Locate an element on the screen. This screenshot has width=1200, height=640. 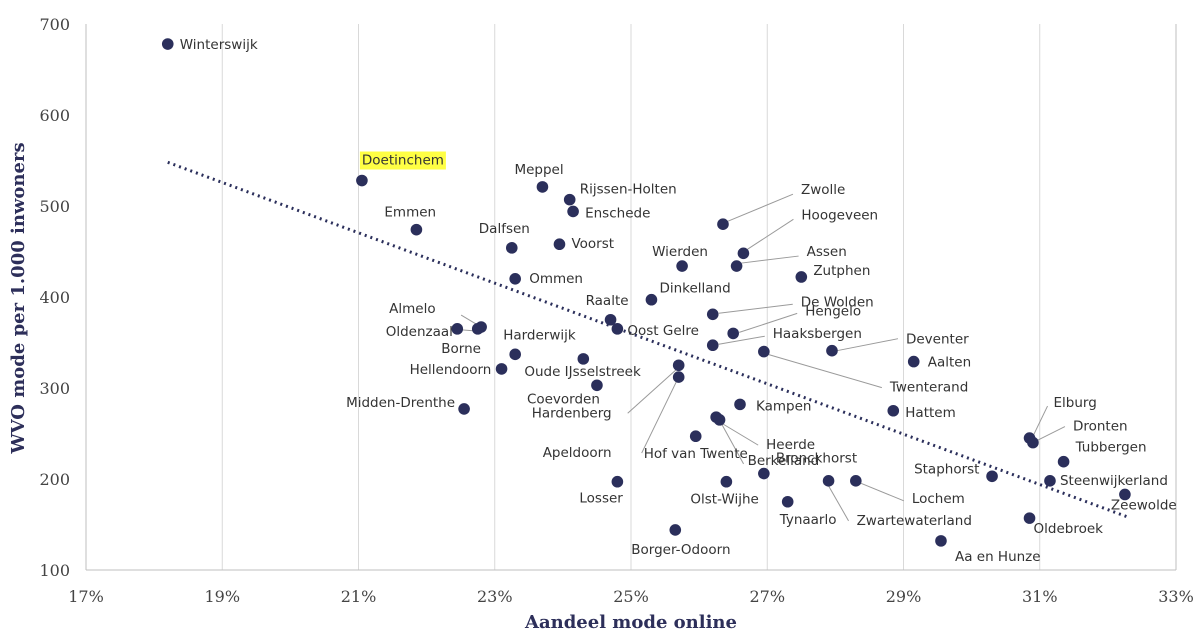
point-label: Kampen is located at coordinates (783, 406).